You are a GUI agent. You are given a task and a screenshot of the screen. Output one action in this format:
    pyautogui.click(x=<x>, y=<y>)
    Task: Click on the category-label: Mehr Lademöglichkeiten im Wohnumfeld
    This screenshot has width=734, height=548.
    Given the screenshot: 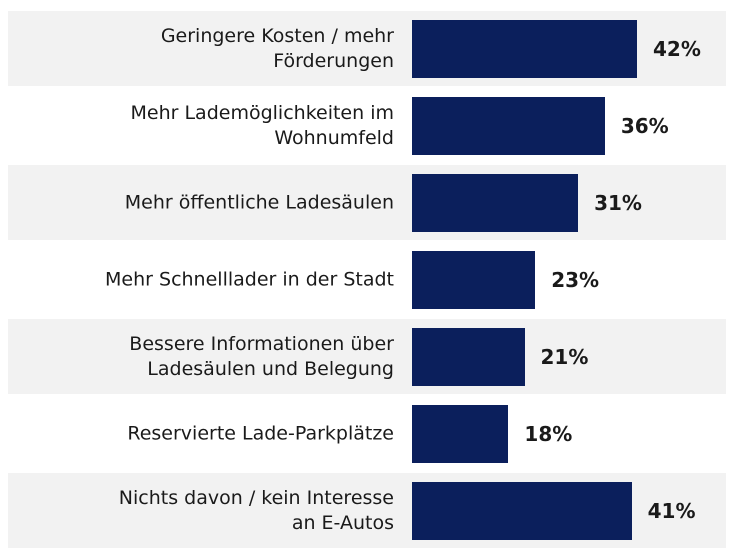 What is the action you would take?
    pyautogui.click(x=262, y=125)
    